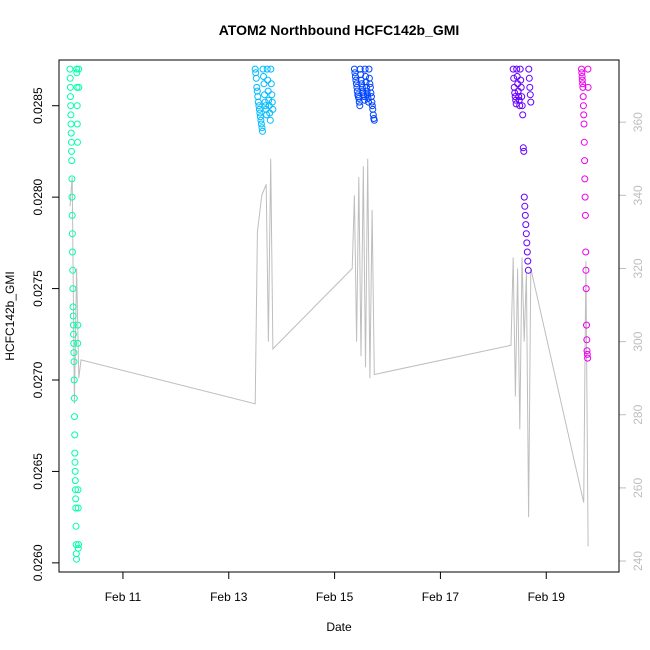 Image resolution: width=650 pixels, height=650 pixels. I want to click on y2-tick-label-2: 280, so click(638, 414).